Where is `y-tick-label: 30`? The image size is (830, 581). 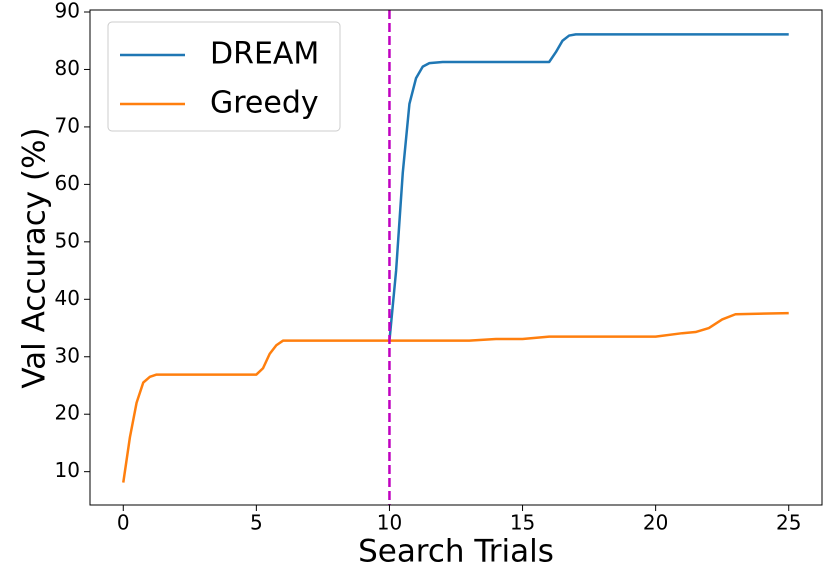
y-tick-label: 30 is located at coordinates (67, 355).